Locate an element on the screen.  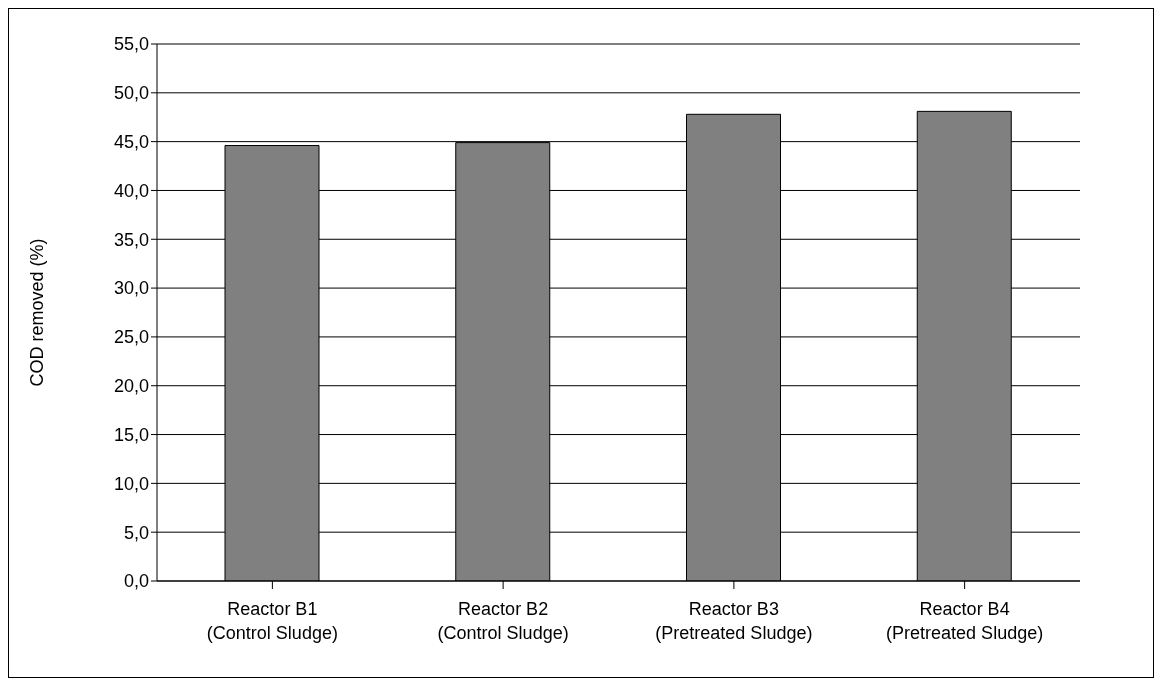
y-tick-label: 10,0 is located at coordinates (131, 483).